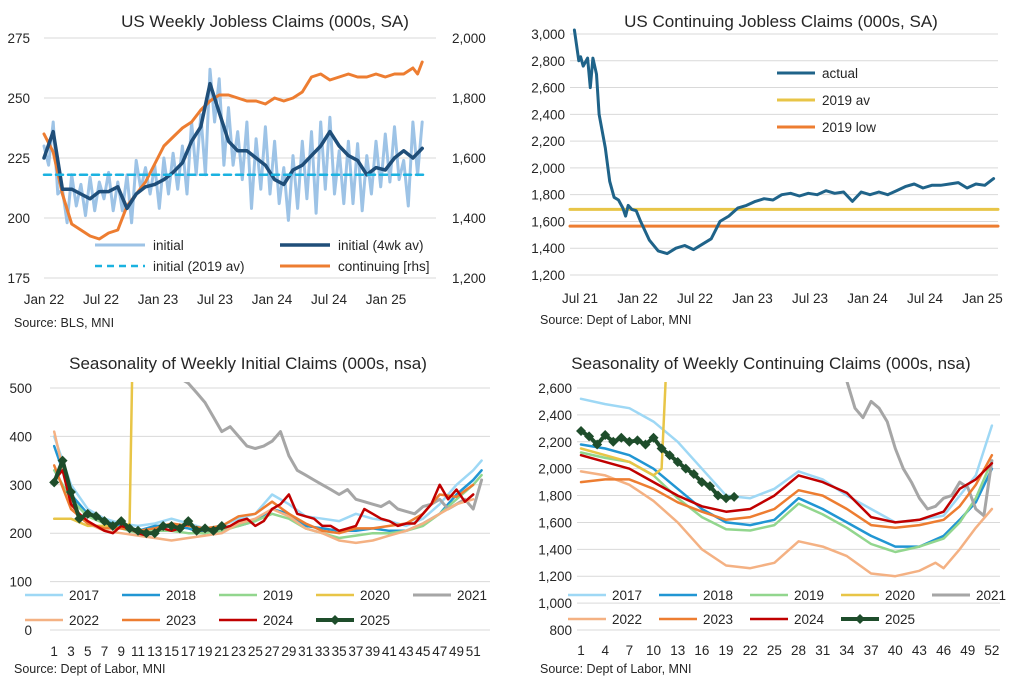 The height and width of the screenshot is (685, 1017). Describe the element at coordinates (181, 595) in the screenshot. I see `legend-label-2018: 2018` at that location.